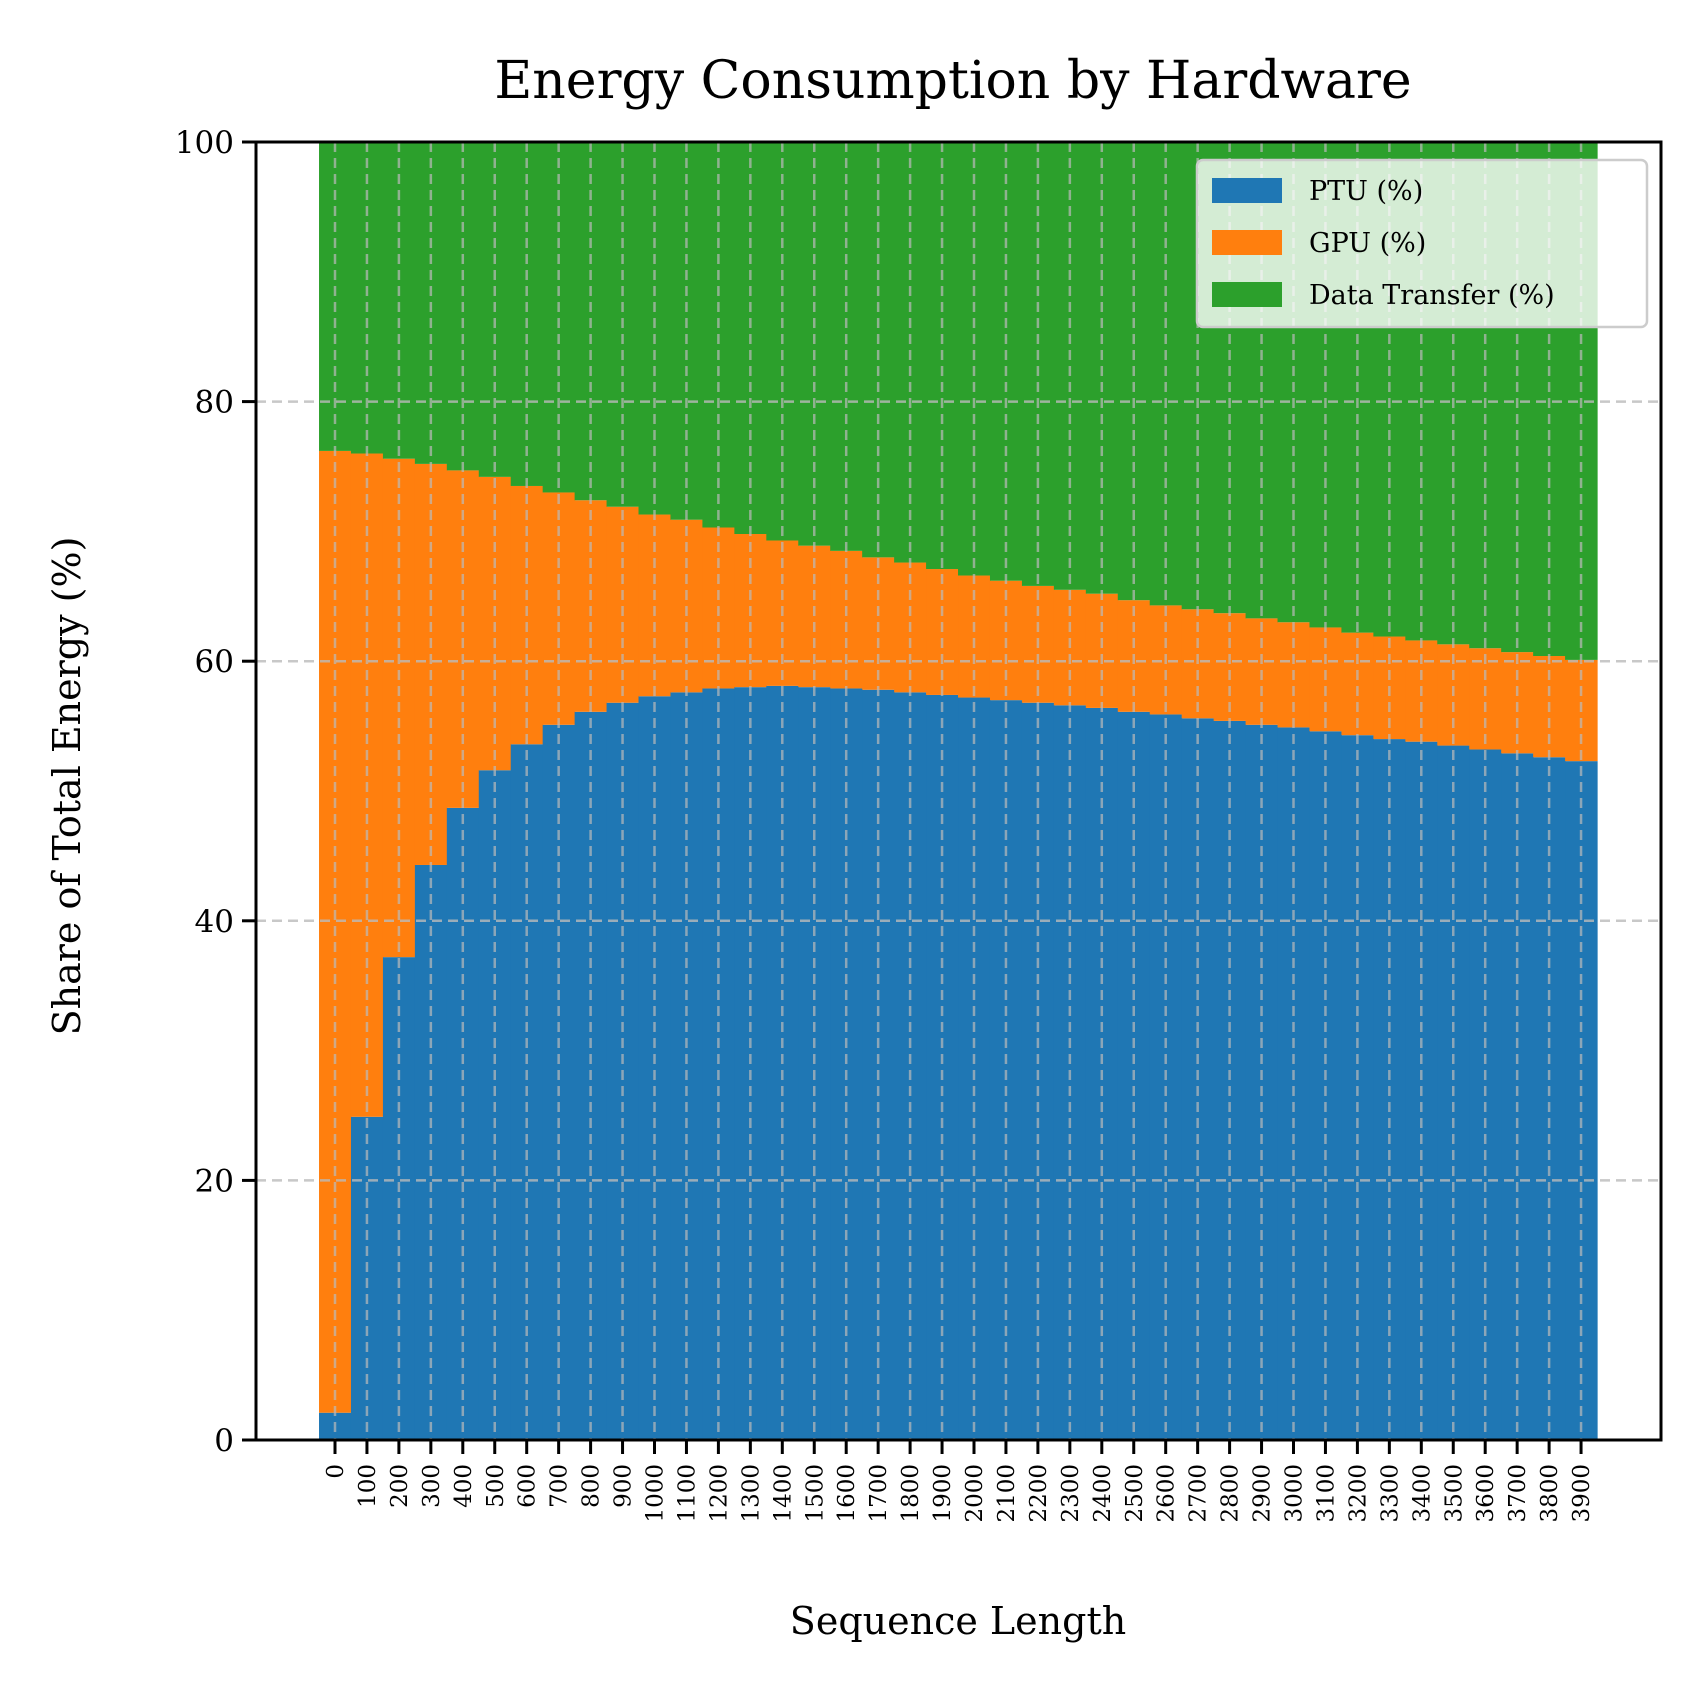 The width and height of the screenshot is (1685, 1685). Describe the element at coordinates (1550, 1493) in the screenshot. I see `x-tick-label: 3800` at that location.